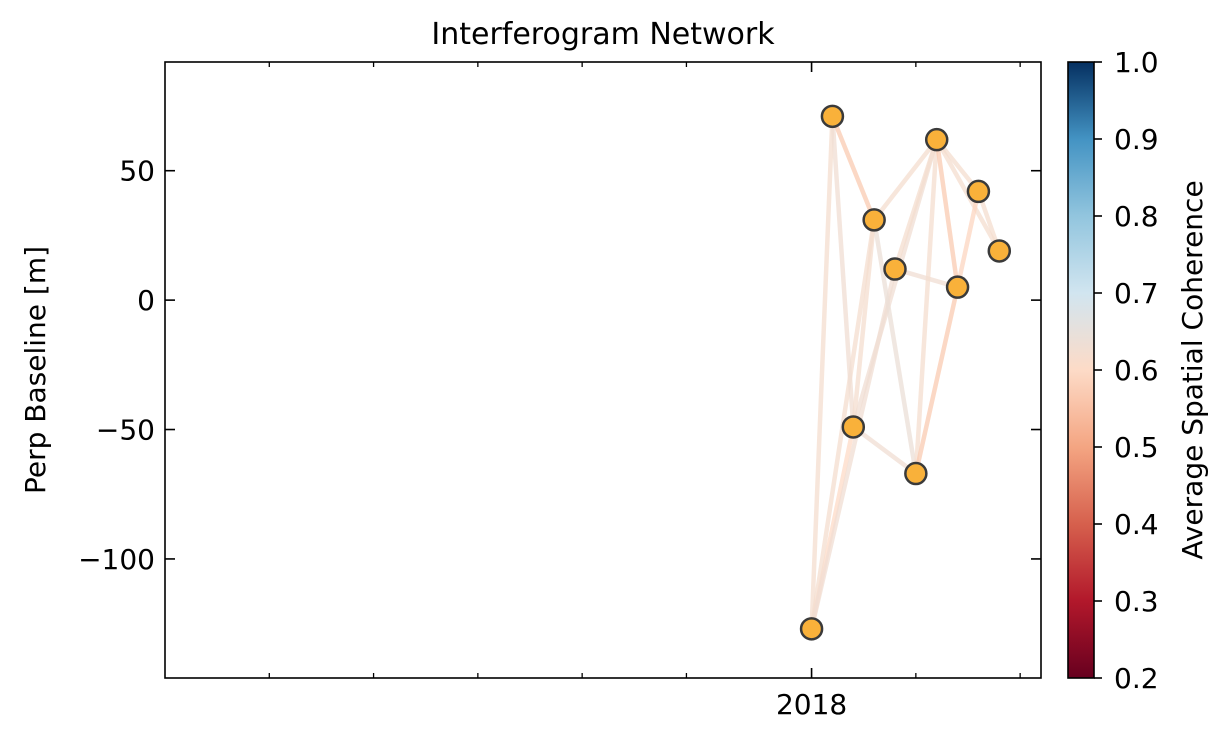 The height and width of the screenshot is (741, 1231). Describe the element at coordinates (137, 171) in the screenshot. I see `y-tick-label: 50` at that location.